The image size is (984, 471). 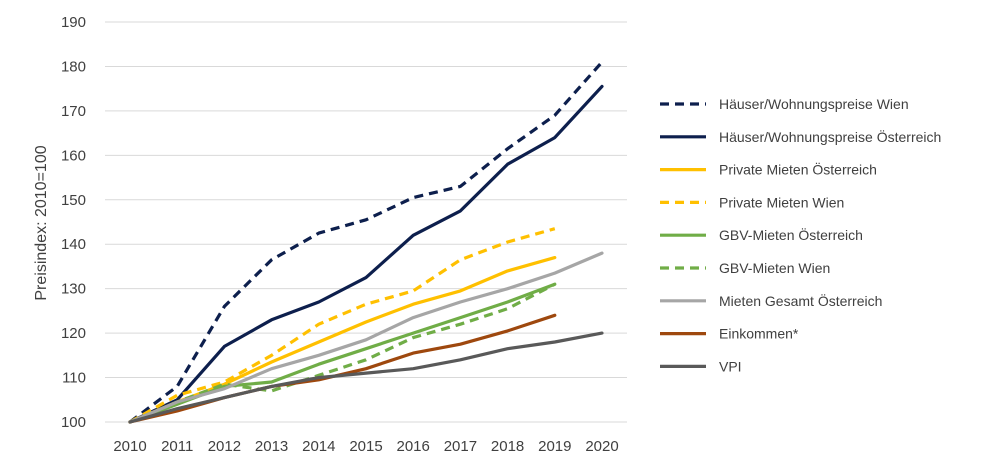 I want to click on x-tick-label: 2010, so click(x=129, y=446).